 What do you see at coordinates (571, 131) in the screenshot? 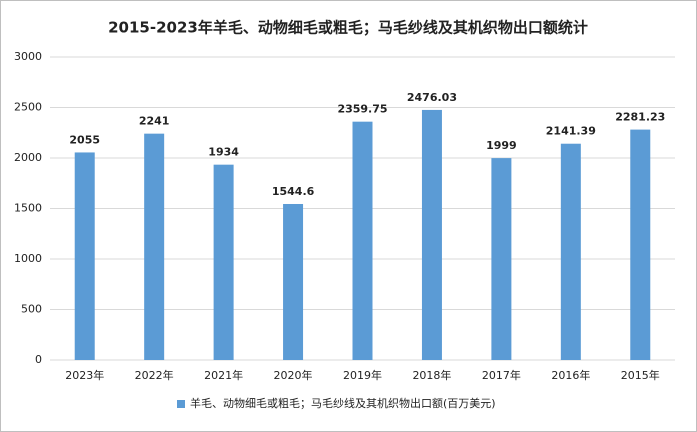
I see `data-label: 2141.39` at bounding box center [571, 131].